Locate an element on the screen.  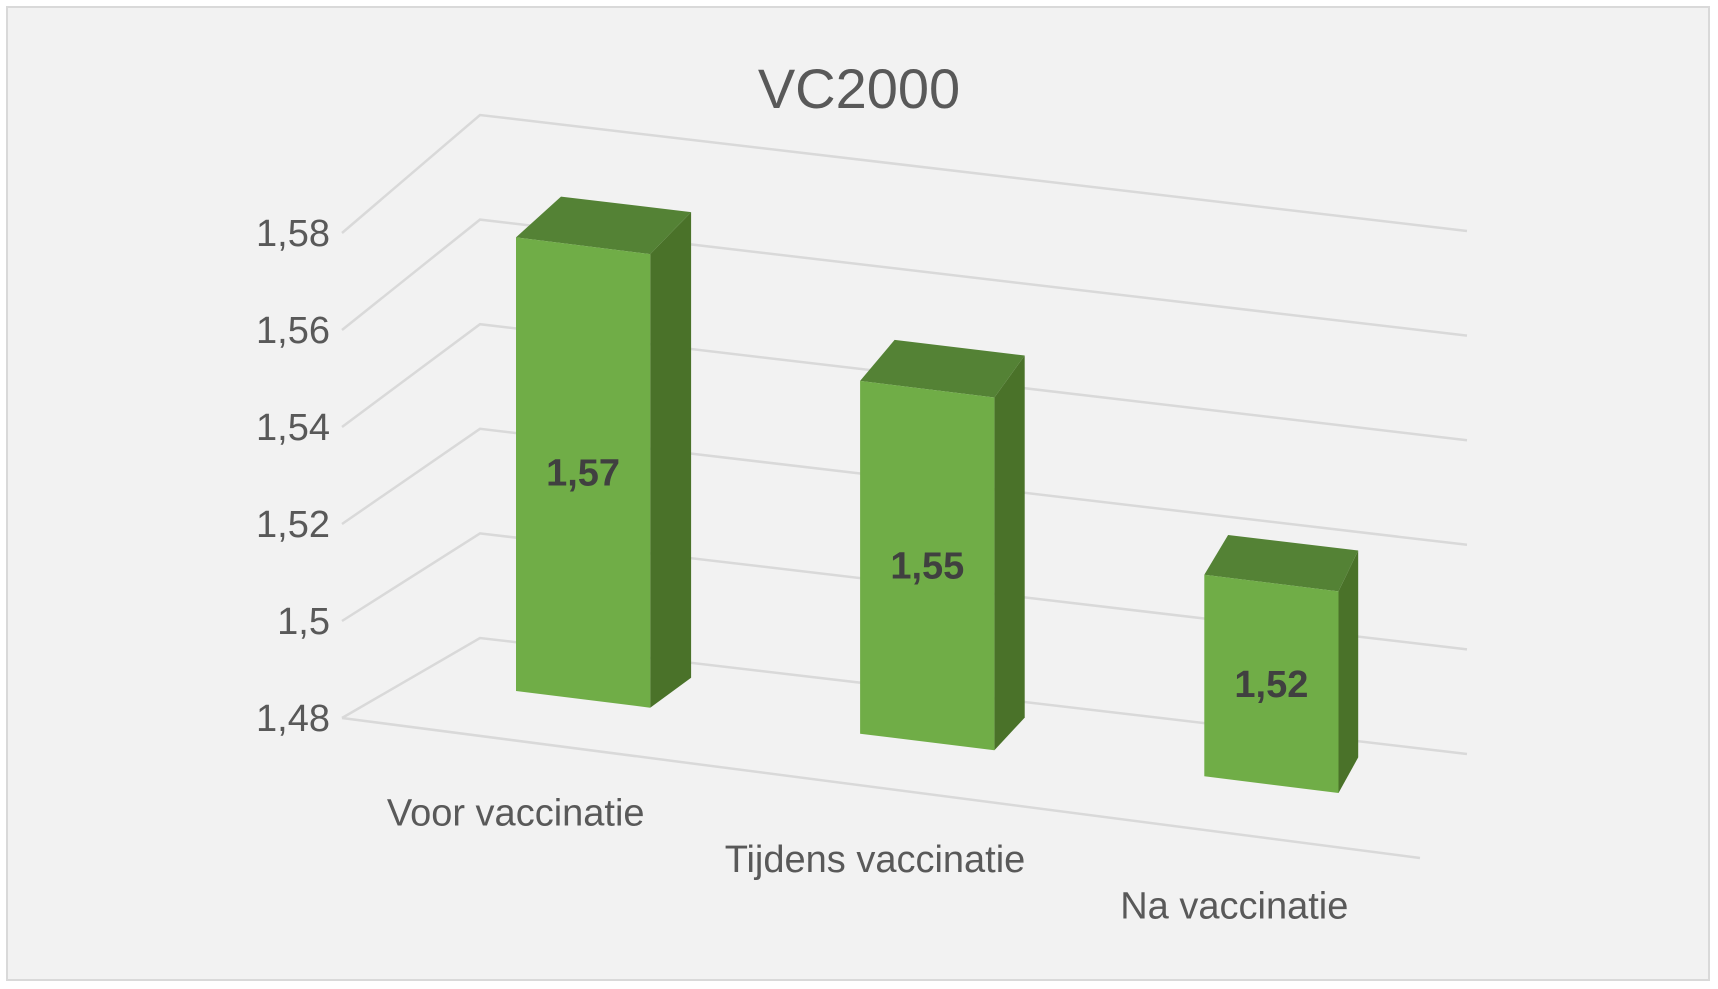
data-label: 1,57 is located at coordinates (583, 474).